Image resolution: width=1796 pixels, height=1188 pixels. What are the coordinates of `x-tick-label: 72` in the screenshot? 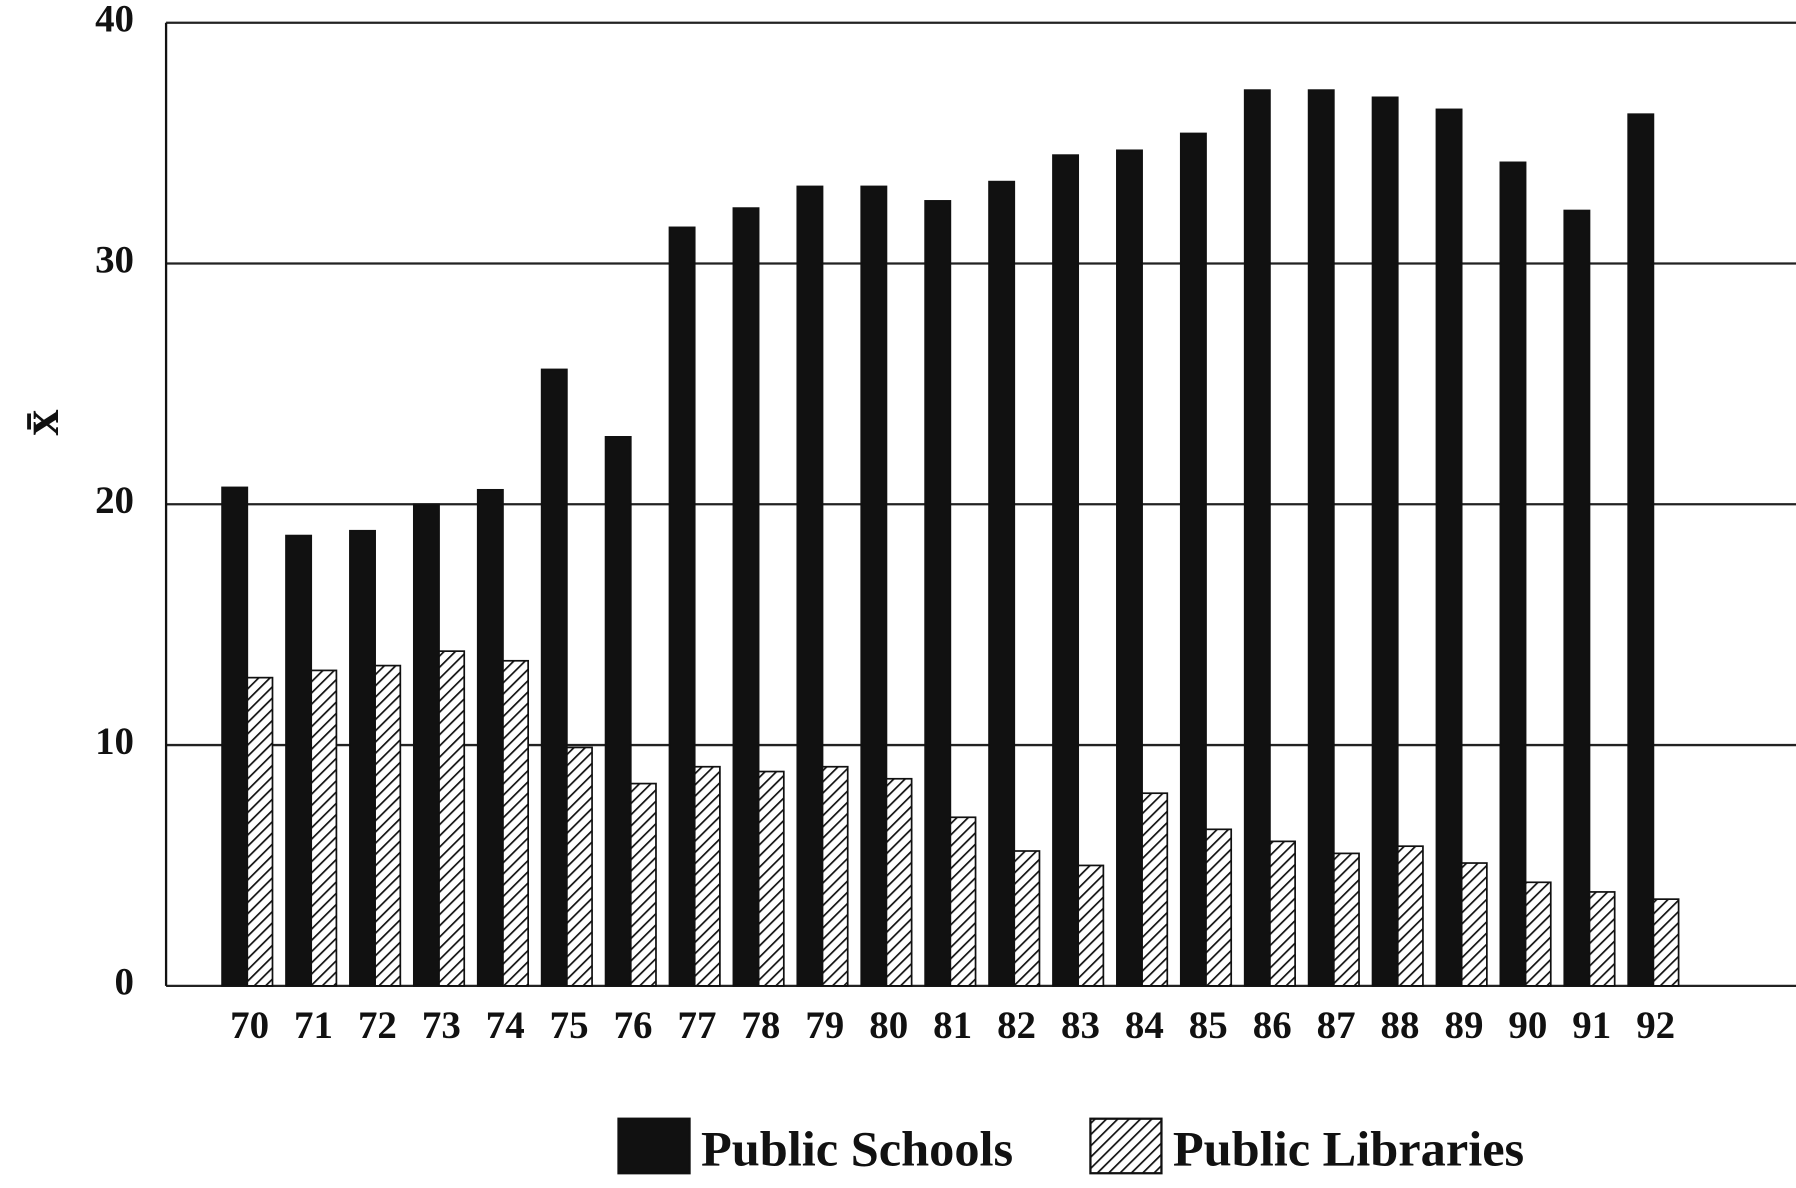 It's located at (377, 1025).